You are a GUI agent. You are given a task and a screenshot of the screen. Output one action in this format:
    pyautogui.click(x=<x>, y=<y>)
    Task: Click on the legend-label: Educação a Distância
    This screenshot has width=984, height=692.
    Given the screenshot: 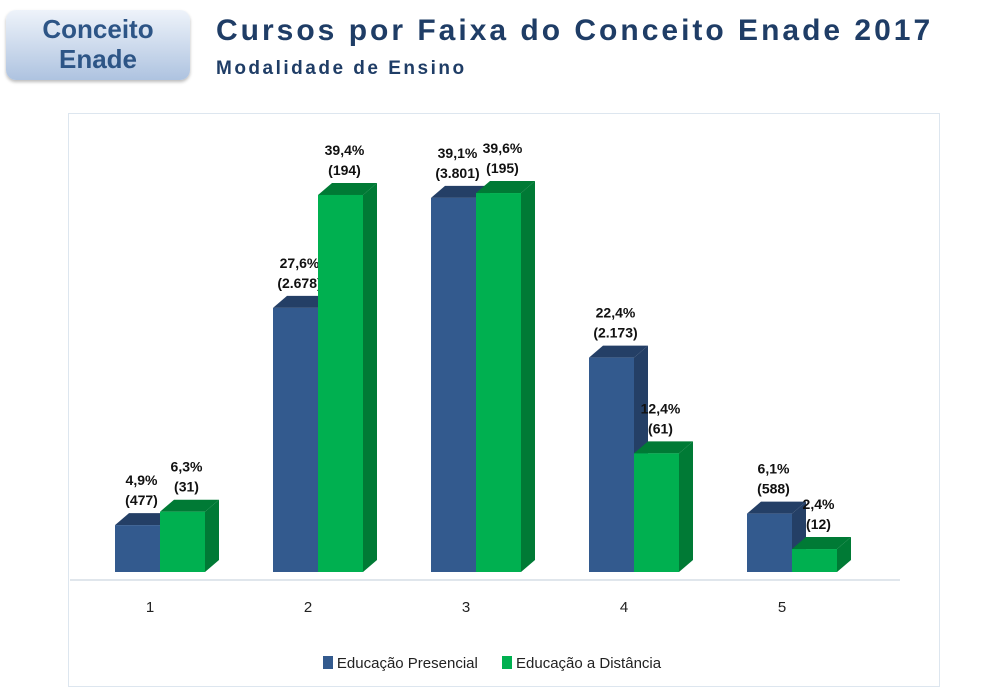 What is the action you would take?
    pyautogui.click(x=589, y=663)
    